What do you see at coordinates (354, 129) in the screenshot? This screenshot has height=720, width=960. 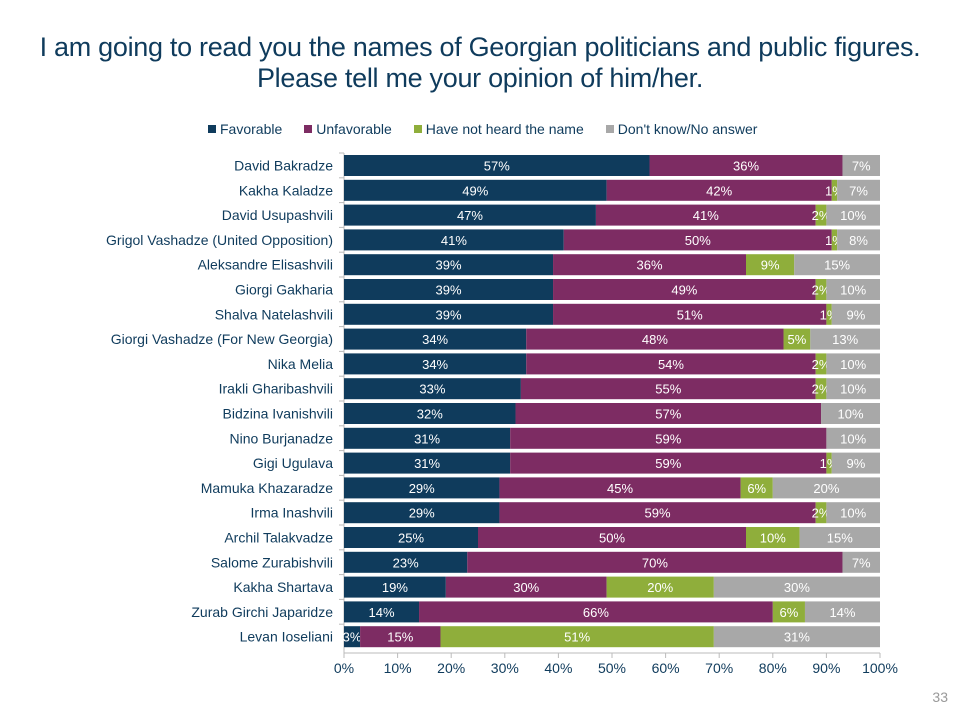 I see `legend-label: Unfavorable` at bounding box center [354, 129].